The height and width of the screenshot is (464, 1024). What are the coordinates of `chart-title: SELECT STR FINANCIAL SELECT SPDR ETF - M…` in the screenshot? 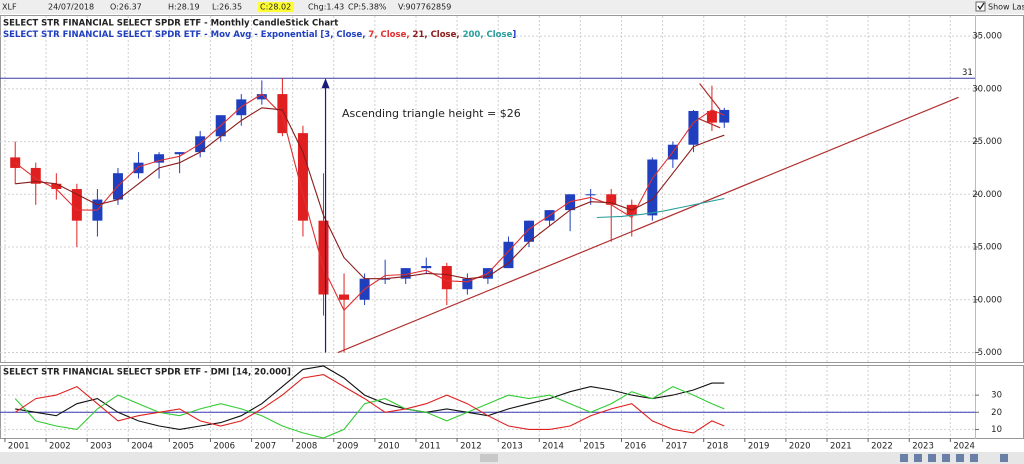 It's located at (170, 24).